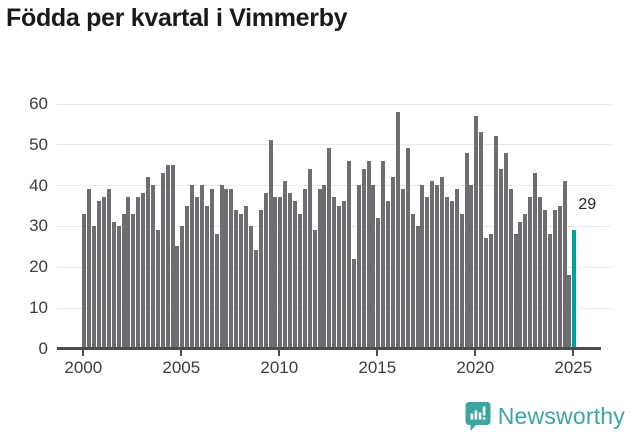  I want to click on y-axis-tick-label: 0, so click(43, 348).